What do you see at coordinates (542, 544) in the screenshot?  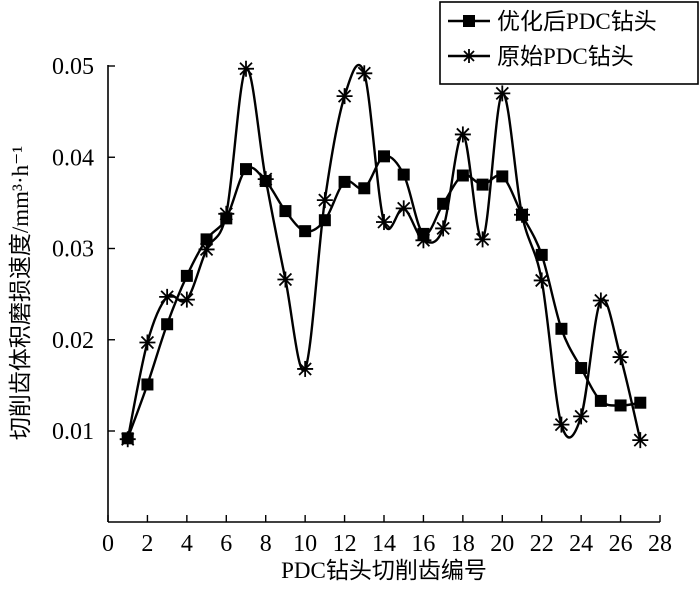 I see `x-tick-label: 22` at bounding box center [542, 544].